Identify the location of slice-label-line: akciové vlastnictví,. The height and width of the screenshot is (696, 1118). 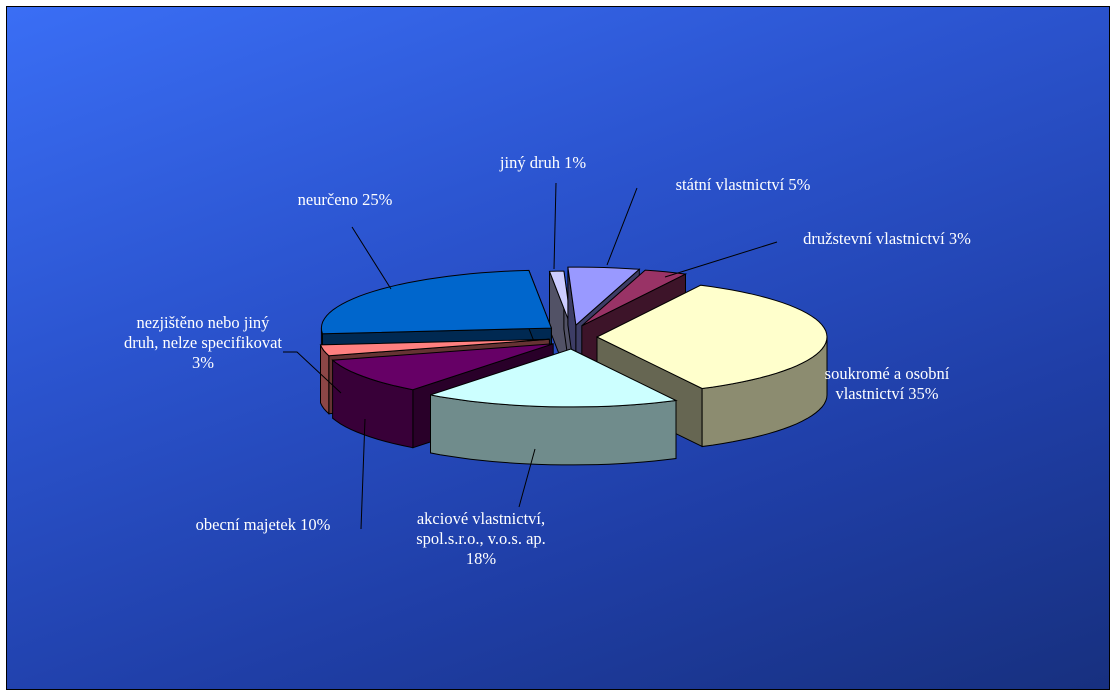
(481, 518).